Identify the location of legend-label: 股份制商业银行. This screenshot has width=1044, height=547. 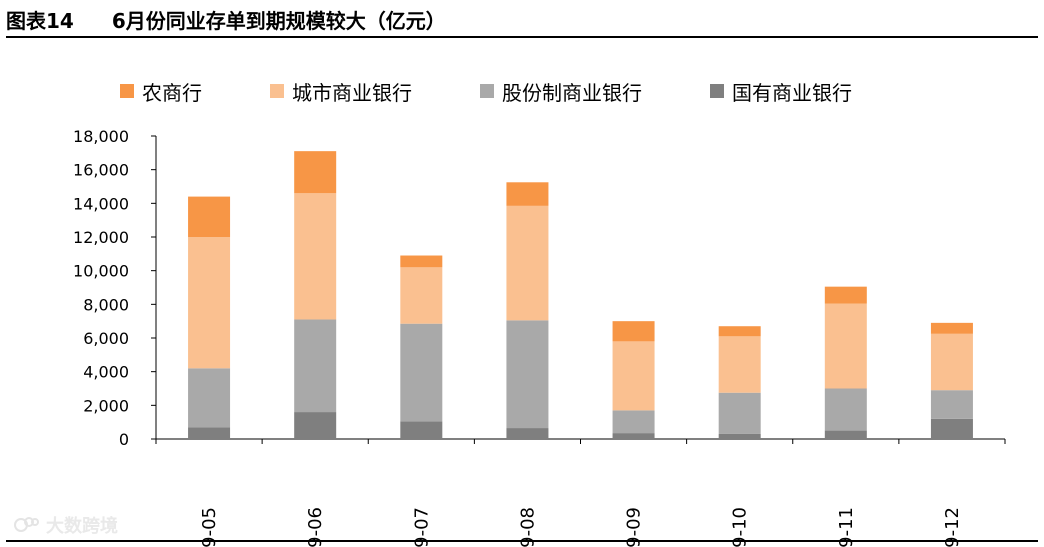
(572, 92).